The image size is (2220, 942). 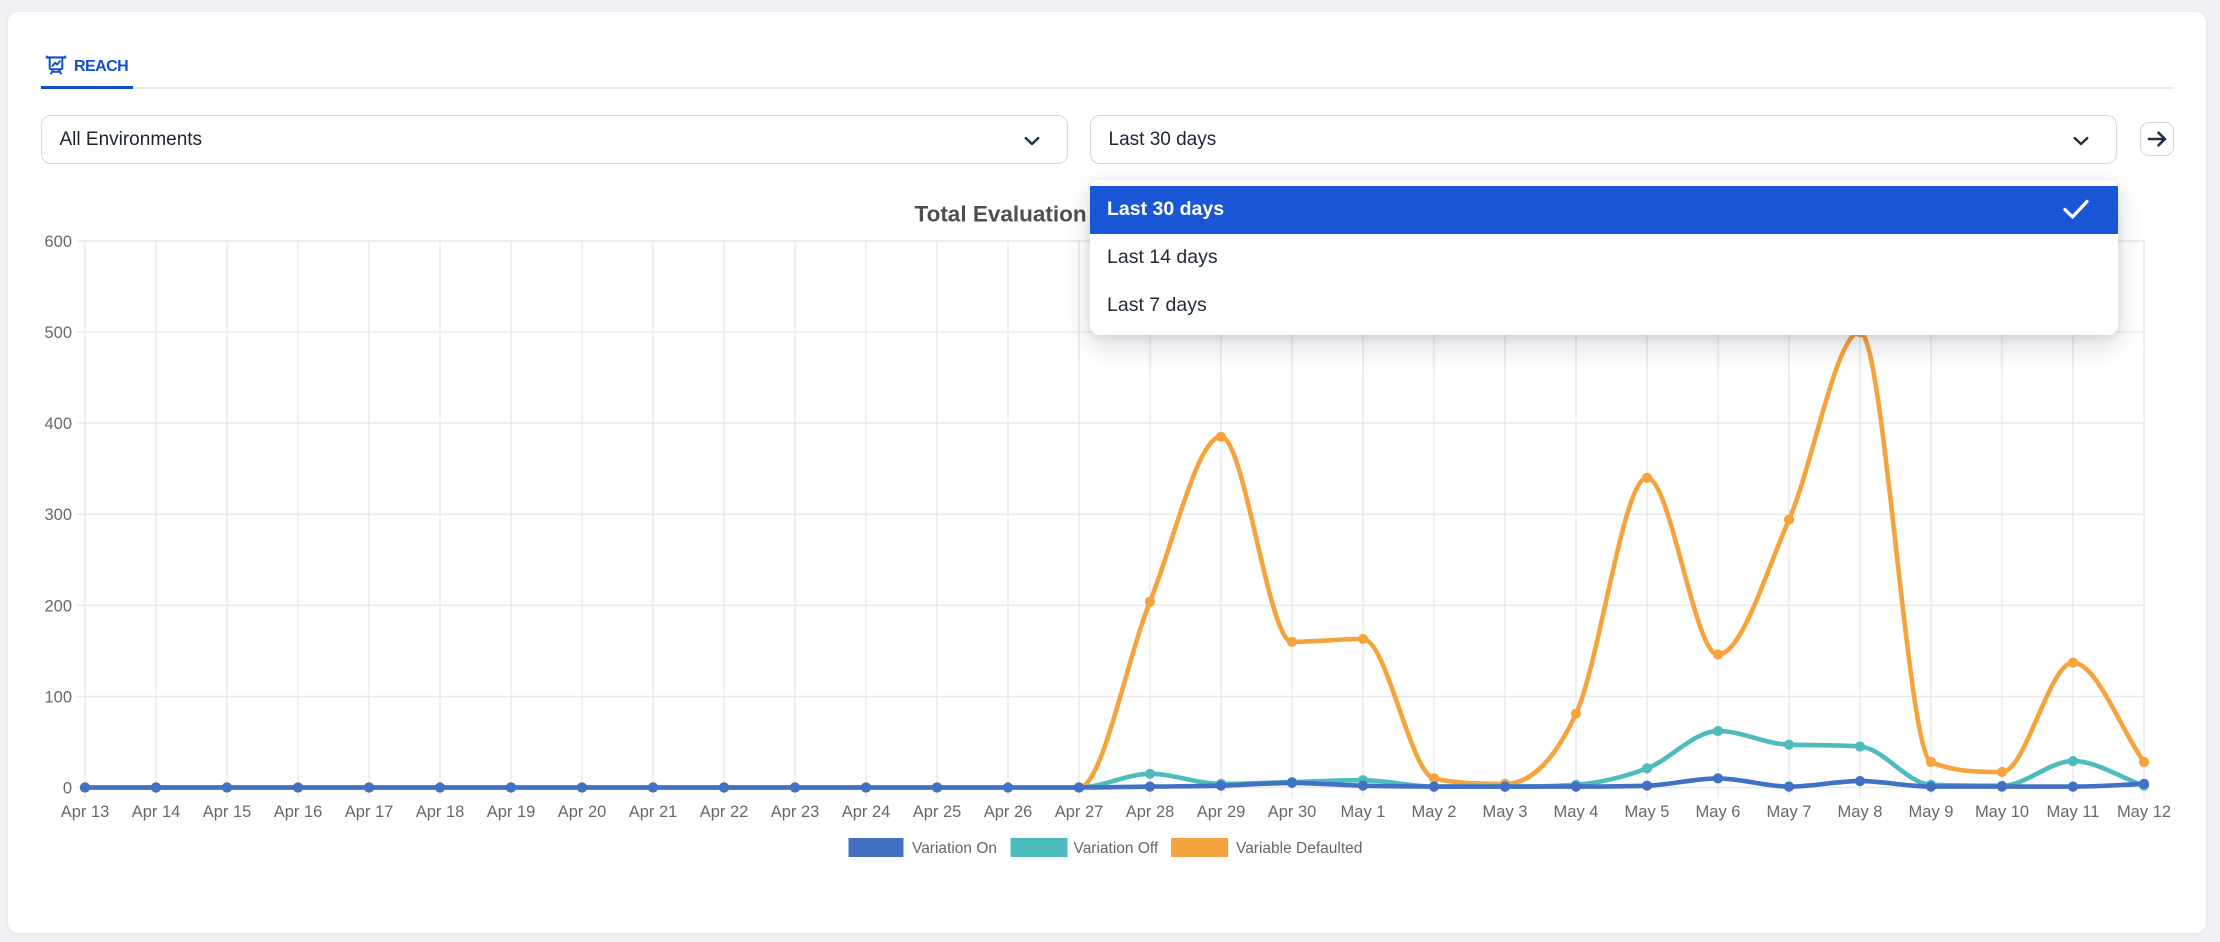 What do you see at coordinates (440, 812) in the screenshot?
I see `svg-text: Apr 18` at bounding box center [440, 812].